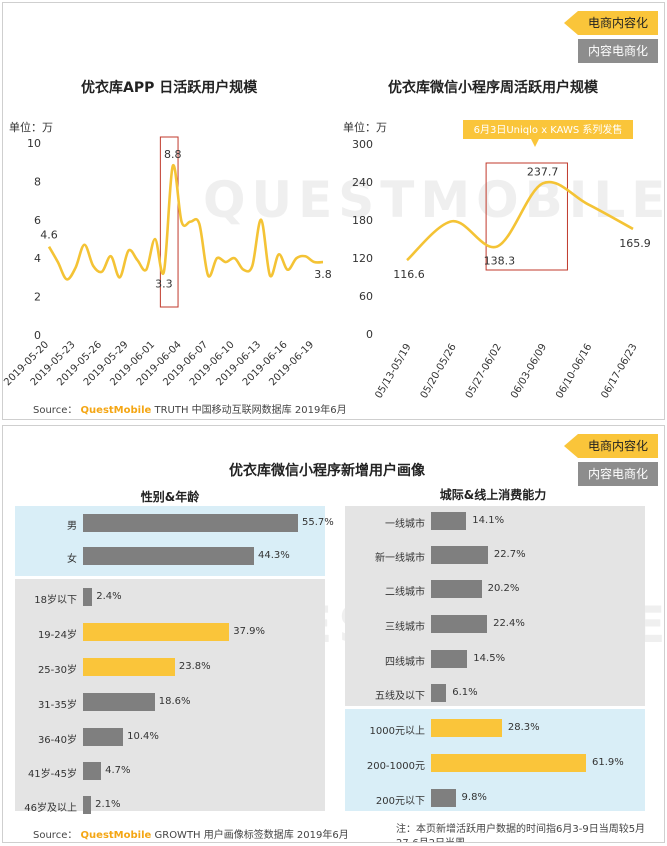  What do you see at coordinates (273, 555) in the screenshot?
I see `bar-value-label: 44.3%` at bounding box center [273, 555].